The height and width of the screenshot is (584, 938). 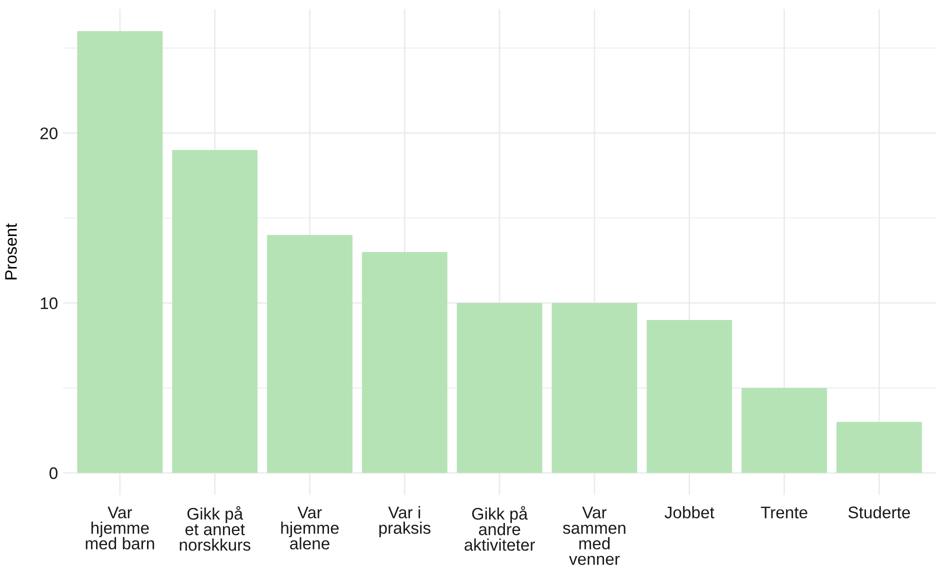 I want to click on x-tick-label: Gikk på andre aktiviteter, so click(x=499, y=528).